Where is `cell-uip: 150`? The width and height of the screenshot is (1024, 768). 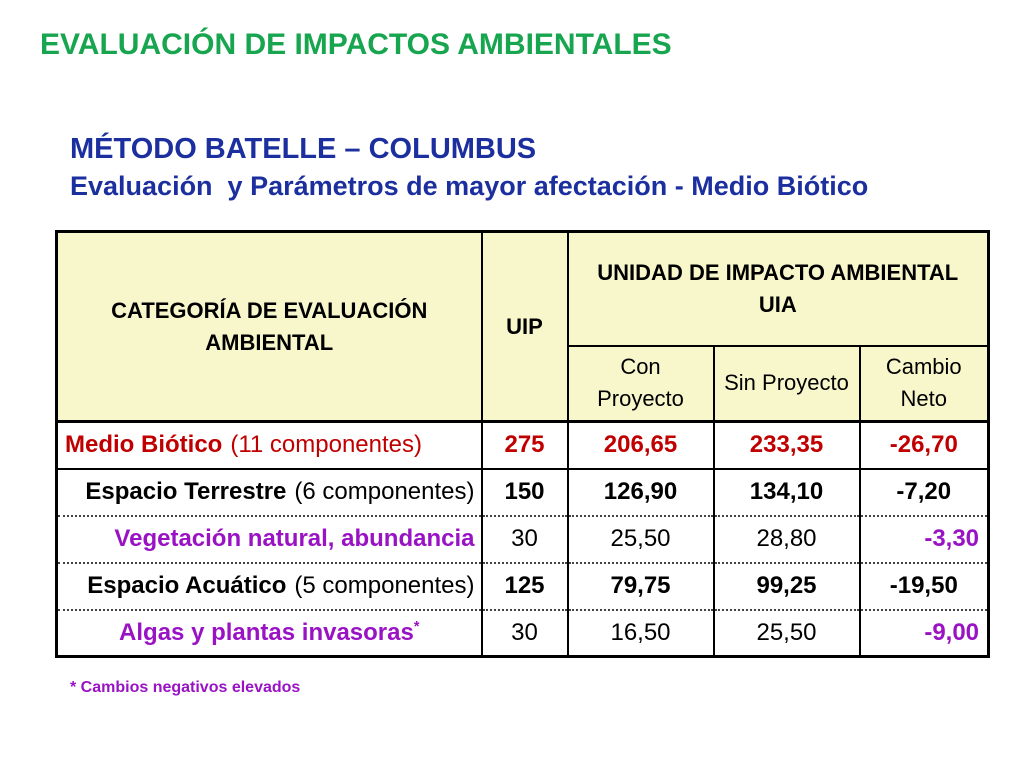 cell-uip: 150 is located at coordinates (524, 492).